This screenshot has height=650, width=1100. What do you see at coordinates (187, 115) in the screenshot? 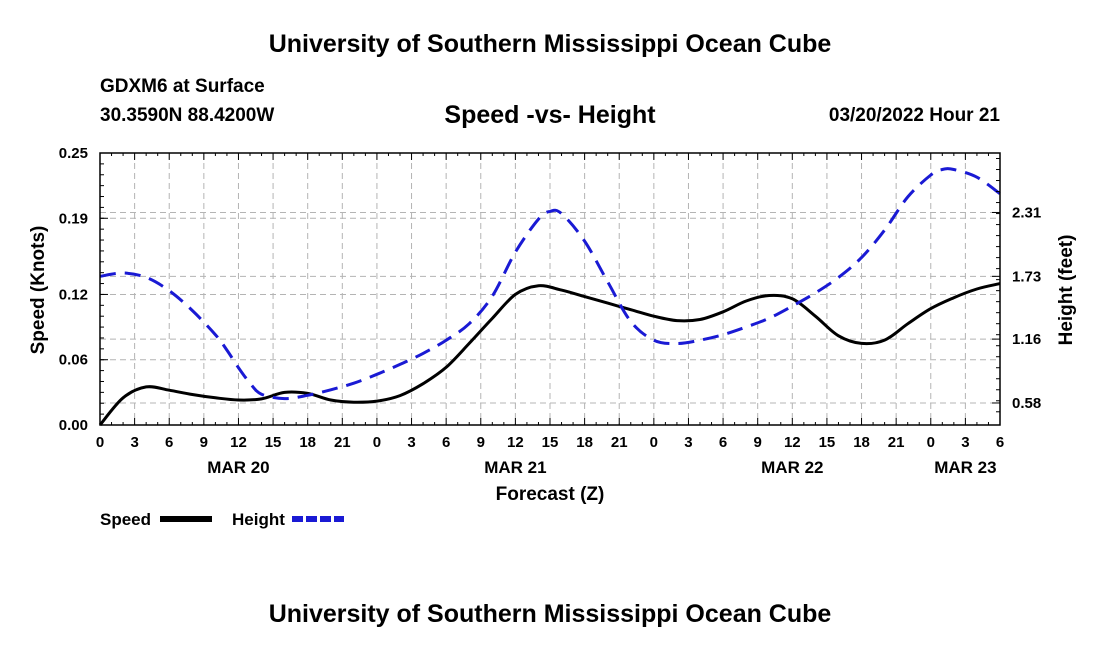
I see `coordinates-label: 30.3590N 88.4200W` at bounding box center [187, 115].